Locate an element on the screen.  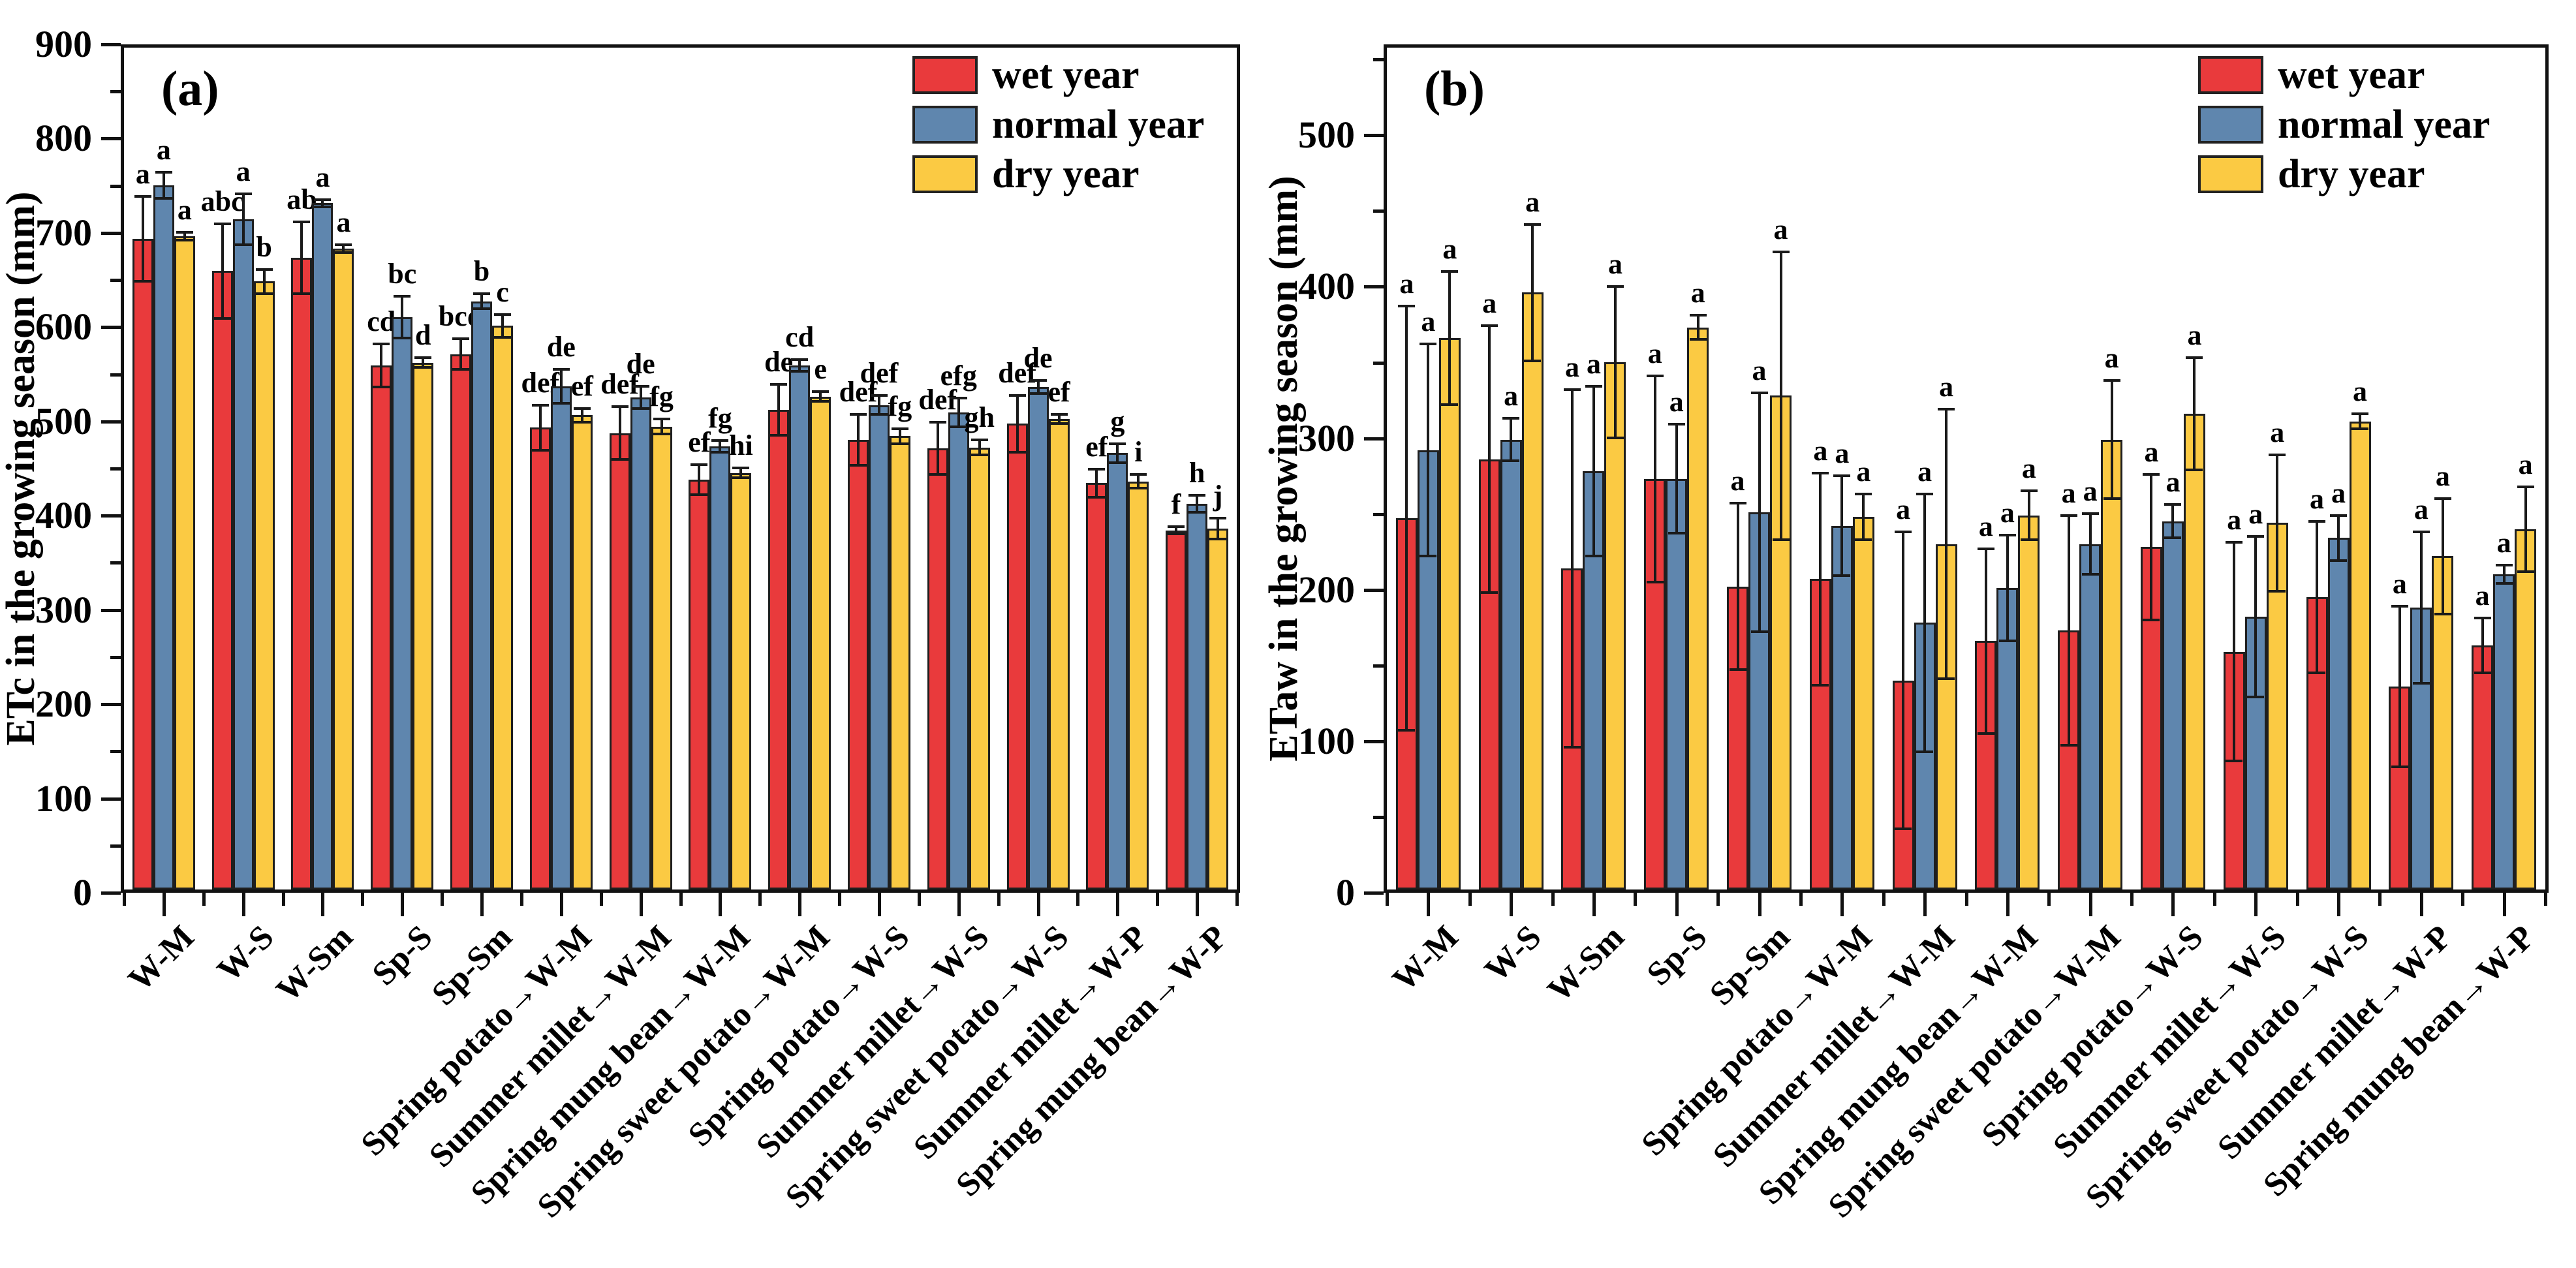
y-tick-label: 500 is located at coordinates (1326, 135).